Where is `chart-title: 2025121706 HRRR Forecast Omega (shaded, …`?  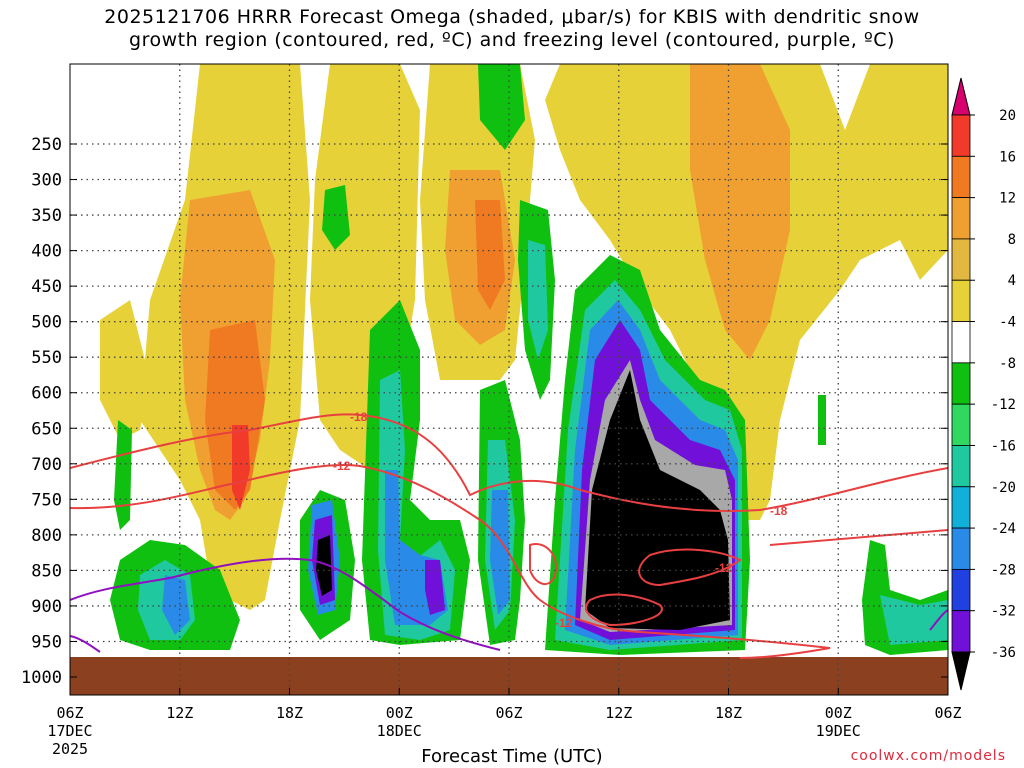 chart-title: 2025121706 HRRR Forecast Omega (shaded, … is located at coordinates (512, 29).